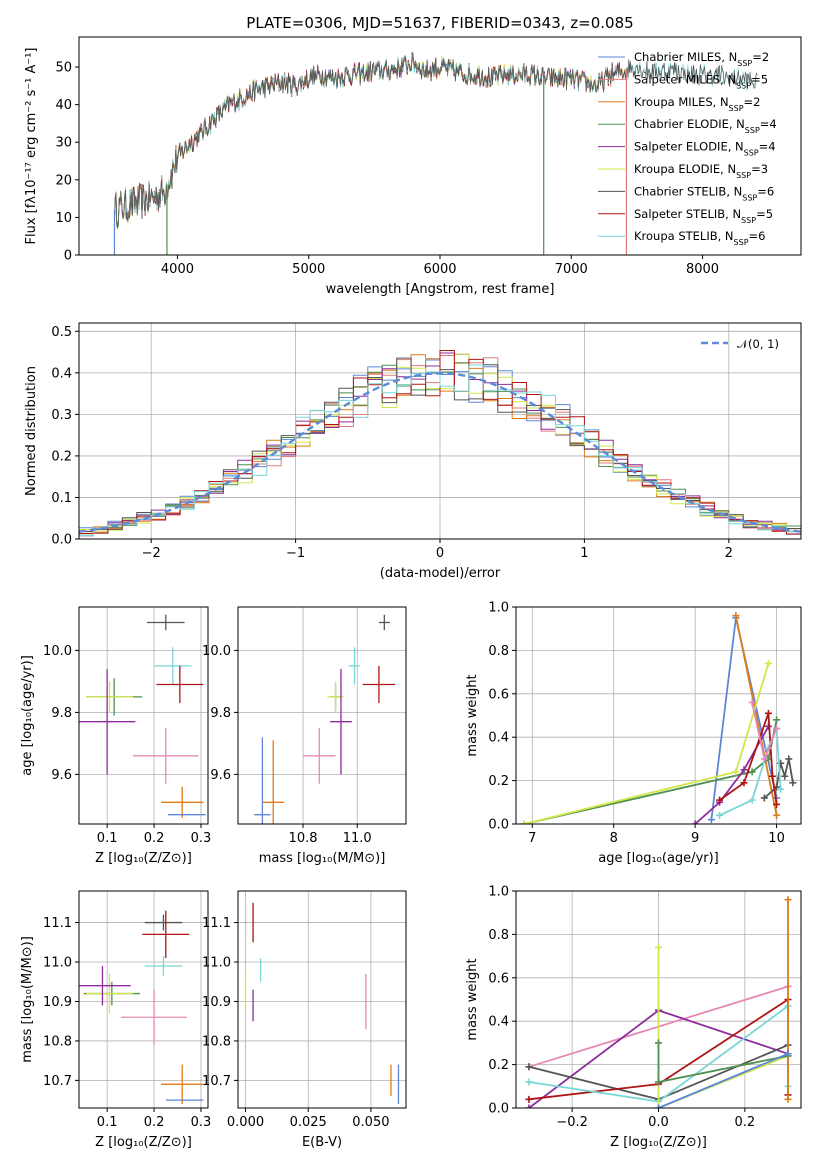 The image size is (819, 1170). Describe the element at coordinates (245, 1122) in the screenshot. I see `x-tick-label: 0.000` at that location.